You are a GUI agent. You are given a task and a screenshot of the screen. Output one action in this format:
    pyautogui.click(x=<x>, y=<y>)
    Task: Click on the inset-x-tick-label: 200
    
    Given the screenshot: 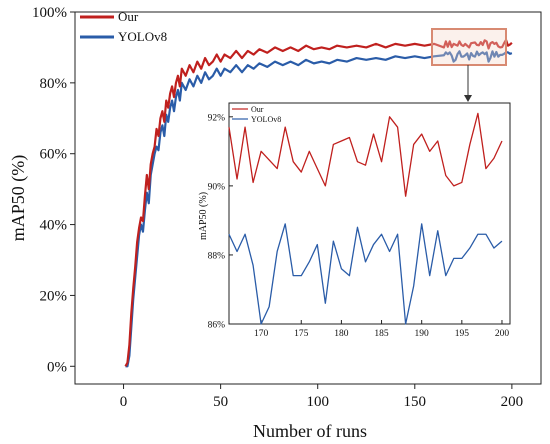 What is the action you would take?
    pyautogui.click(x=502, y=334)
    